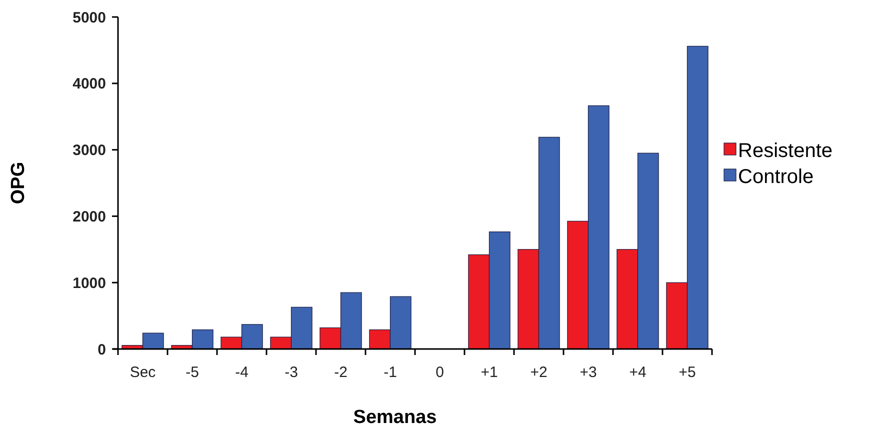 The image size is (869, 433). I want to click on y-tick-label: 3000, so click(89, 151).